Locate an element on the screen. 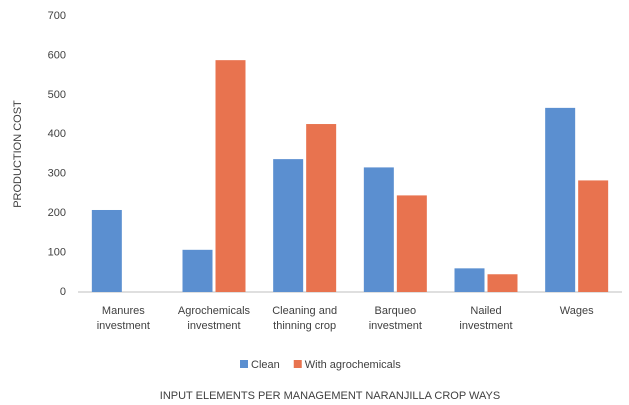 The image size is (629, 405). y-tick-label: 600 is located at coordinates (57, 55).